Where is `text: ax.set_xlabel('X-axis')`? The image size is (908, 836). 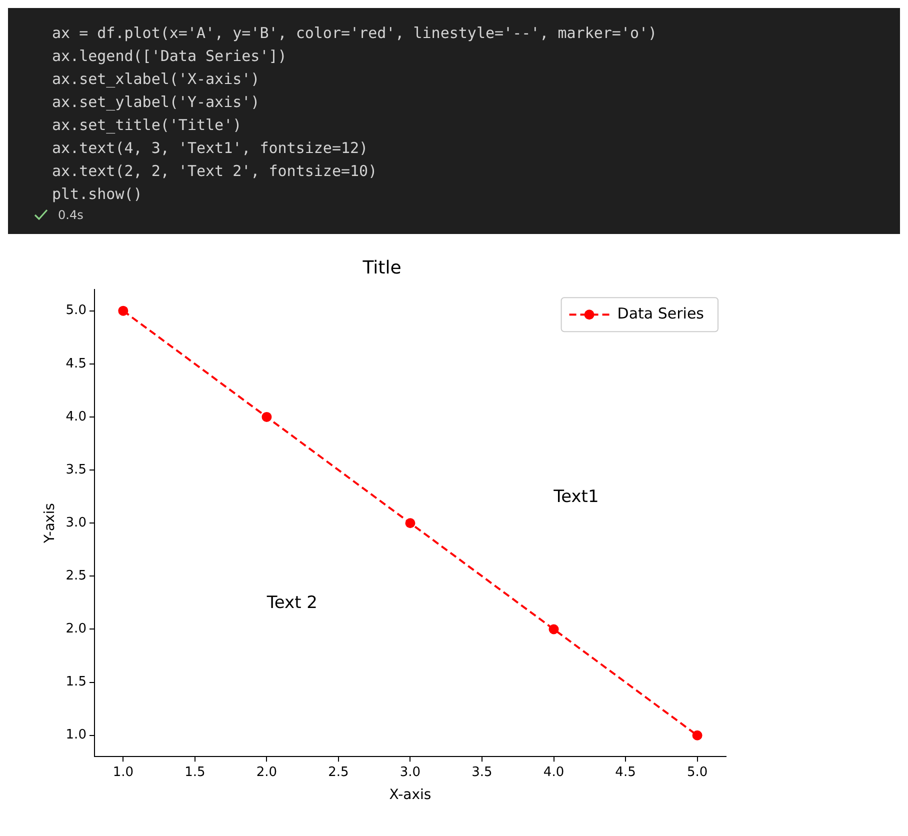 text: ax.set_xlabel('X-axis') is located at coordinates (156, 79).